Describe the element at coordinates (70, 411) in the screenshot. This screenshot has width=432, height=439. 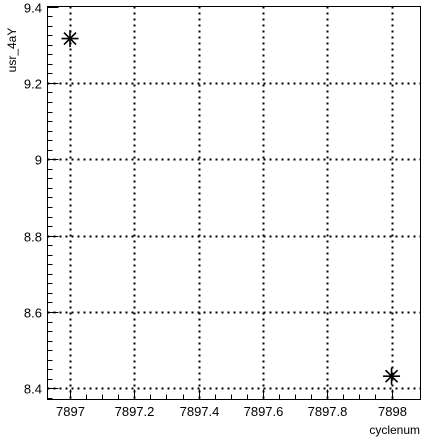
I see `x-tick-label: 7897` at that location.